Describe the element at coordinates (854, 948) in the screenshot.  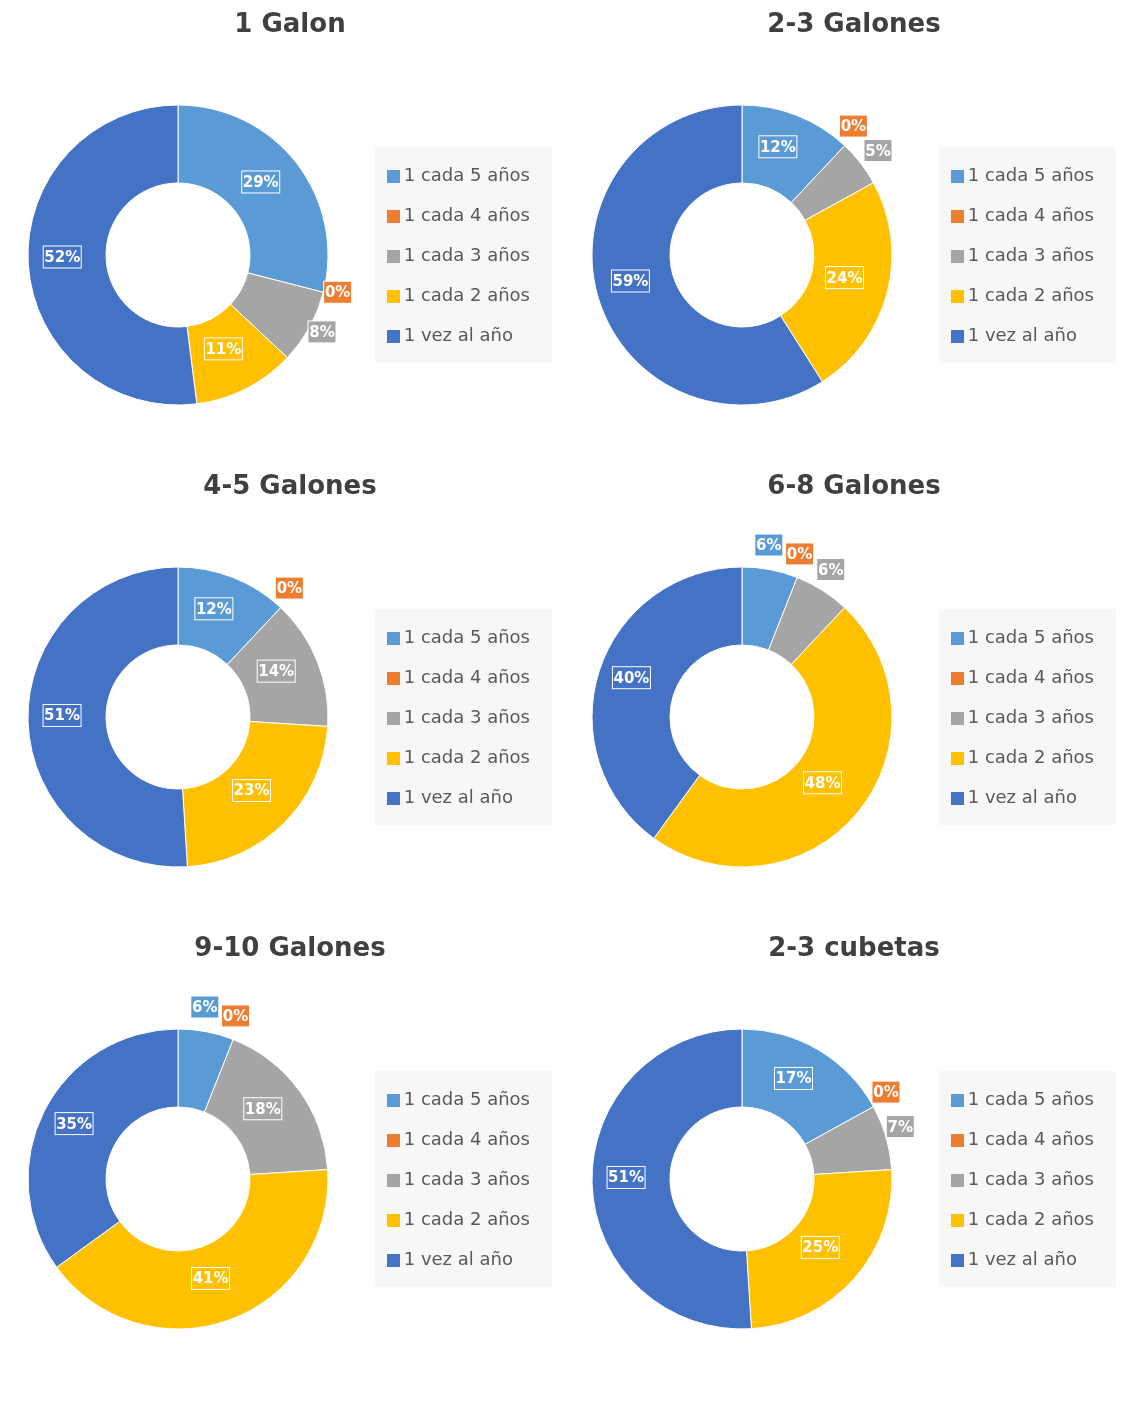
I see `chart-title: 2-3 cubetas` at that location.